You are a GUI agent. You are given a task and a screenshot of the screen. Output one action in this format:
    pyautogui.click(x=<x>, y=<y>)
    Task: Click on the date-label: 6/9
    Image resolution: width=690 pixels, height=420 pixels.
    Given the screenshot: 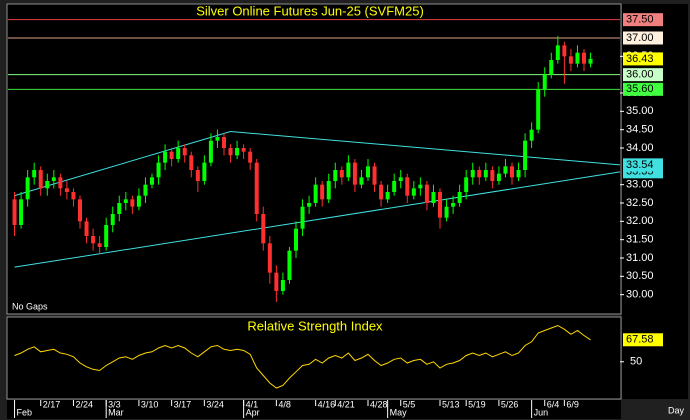 What is the action you would take?
    pyautogui.click(x=572, y=404)
    